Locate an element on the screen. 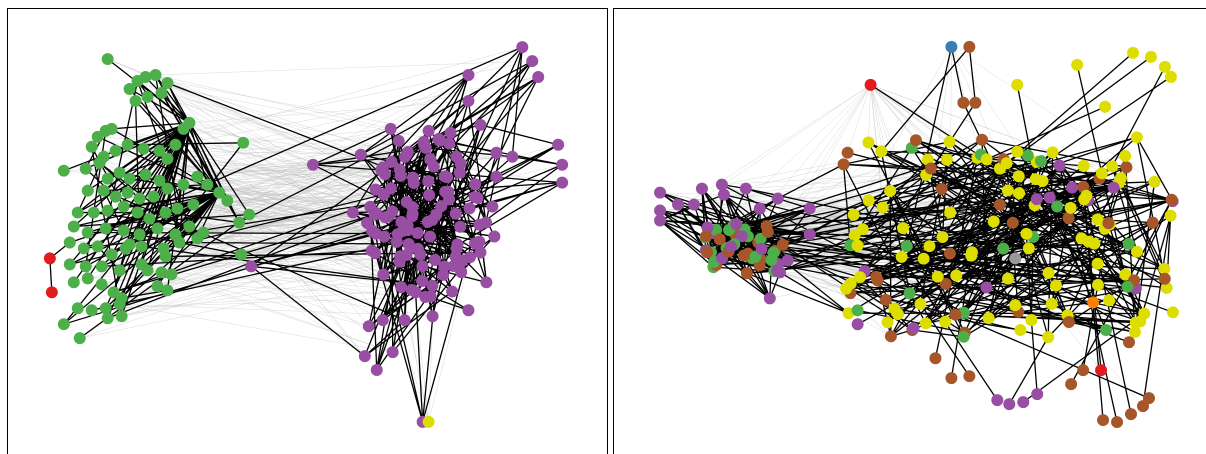  orange-node is located at coordinates (1093, 302).